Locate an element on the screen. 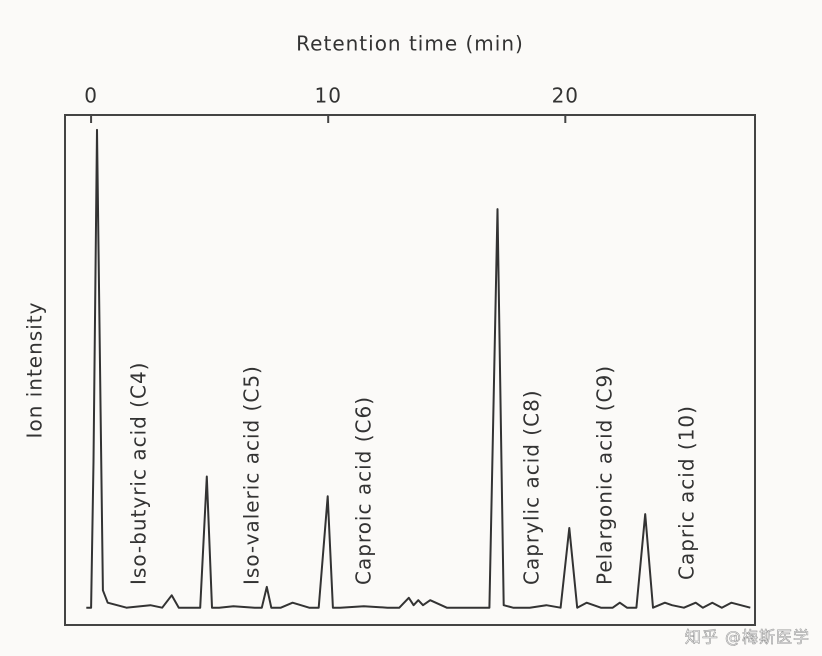  peak-label: Iso-butyric acid (C4) is located at coordinates (139, 473).